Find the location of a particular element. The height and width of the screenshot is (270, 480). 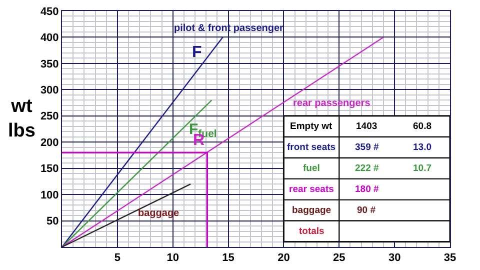

y-tick-label: 150 is located at coordinates (49, 169).